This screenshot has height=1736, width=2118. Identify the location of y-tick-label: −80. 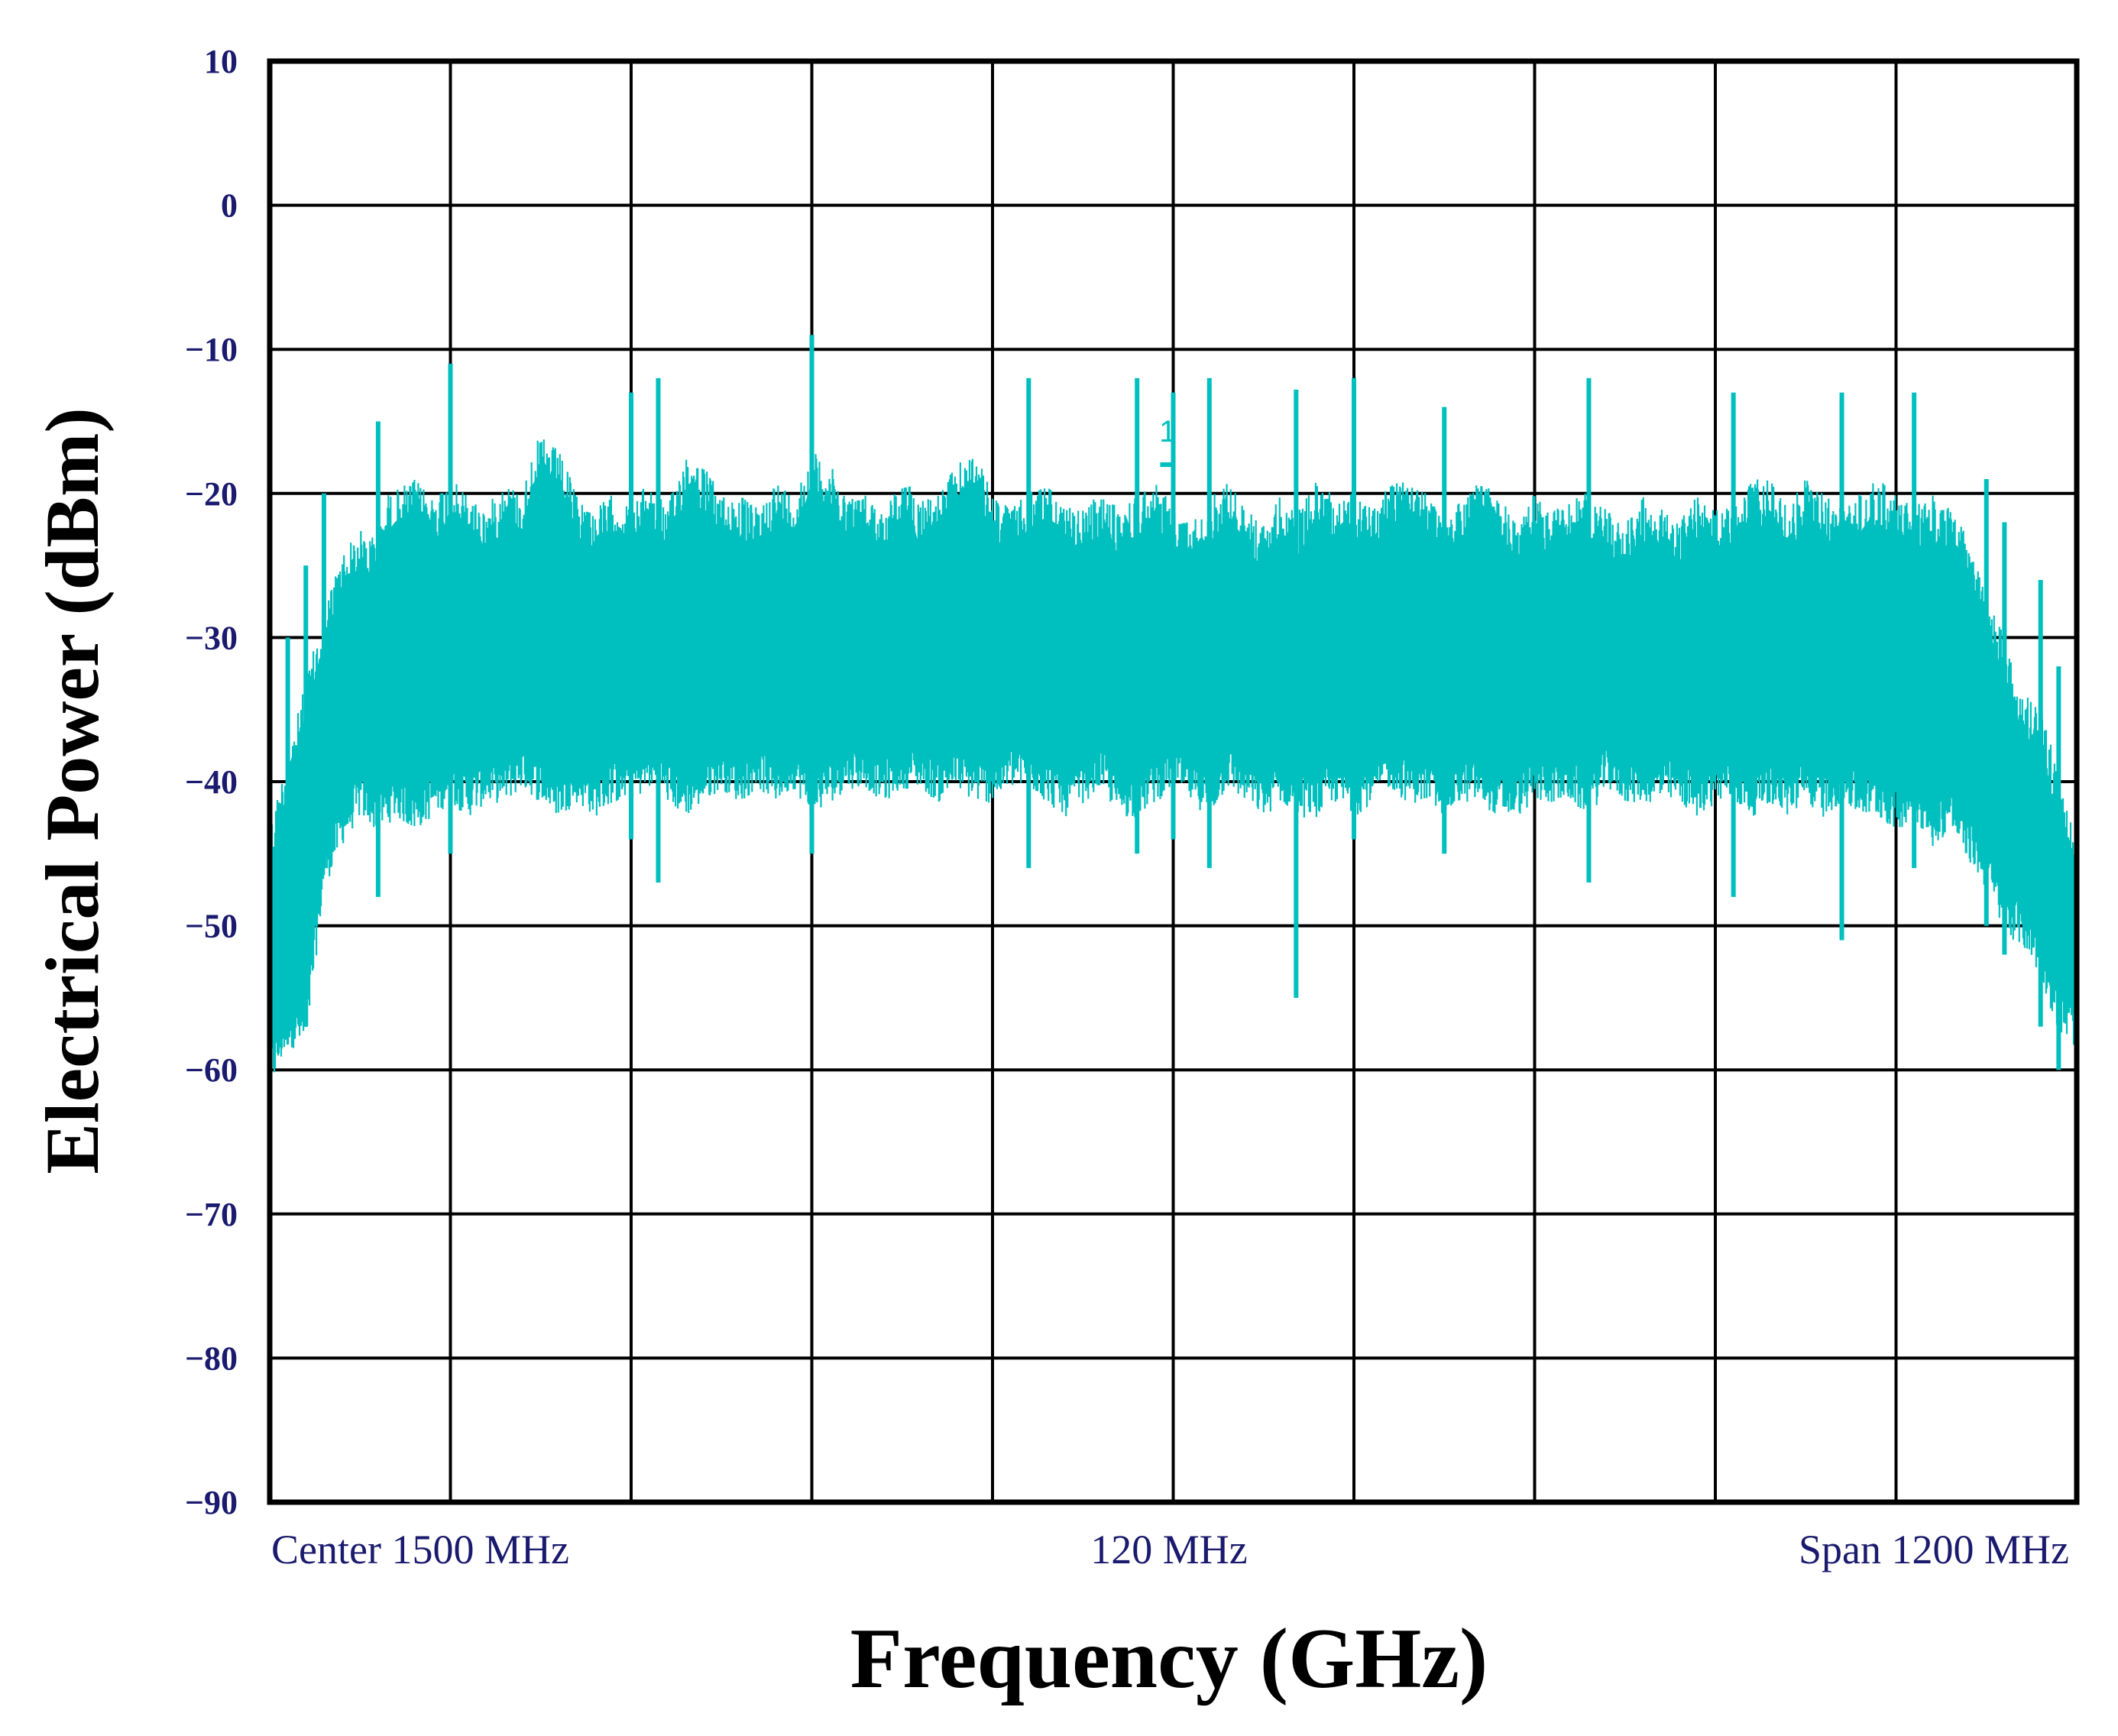
(211, 1358).